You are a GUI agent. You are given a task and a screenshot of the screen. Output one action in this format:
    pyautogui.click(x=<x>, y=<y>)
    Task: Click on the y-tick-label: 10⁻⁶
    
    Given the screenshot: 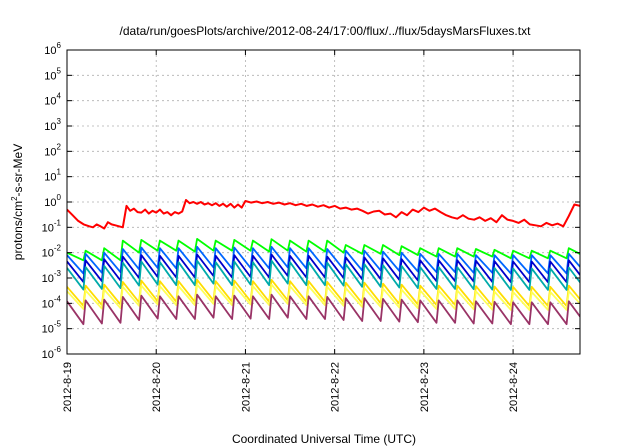 What is the action you would take?
    pyautogui.click(x=52, y=353)
    